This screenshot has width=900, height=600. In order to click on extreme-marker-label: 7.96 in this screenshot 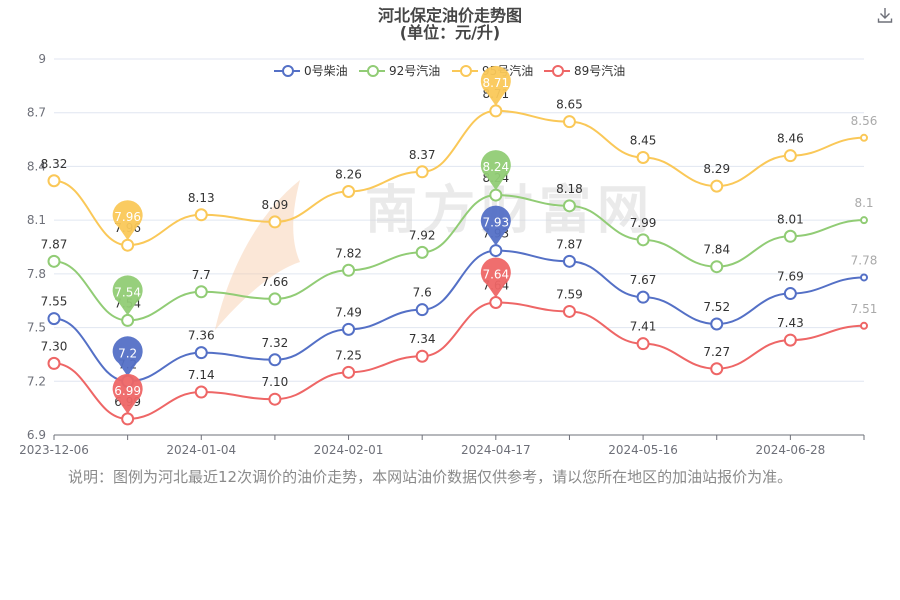, I will do `click(127, 217)`.